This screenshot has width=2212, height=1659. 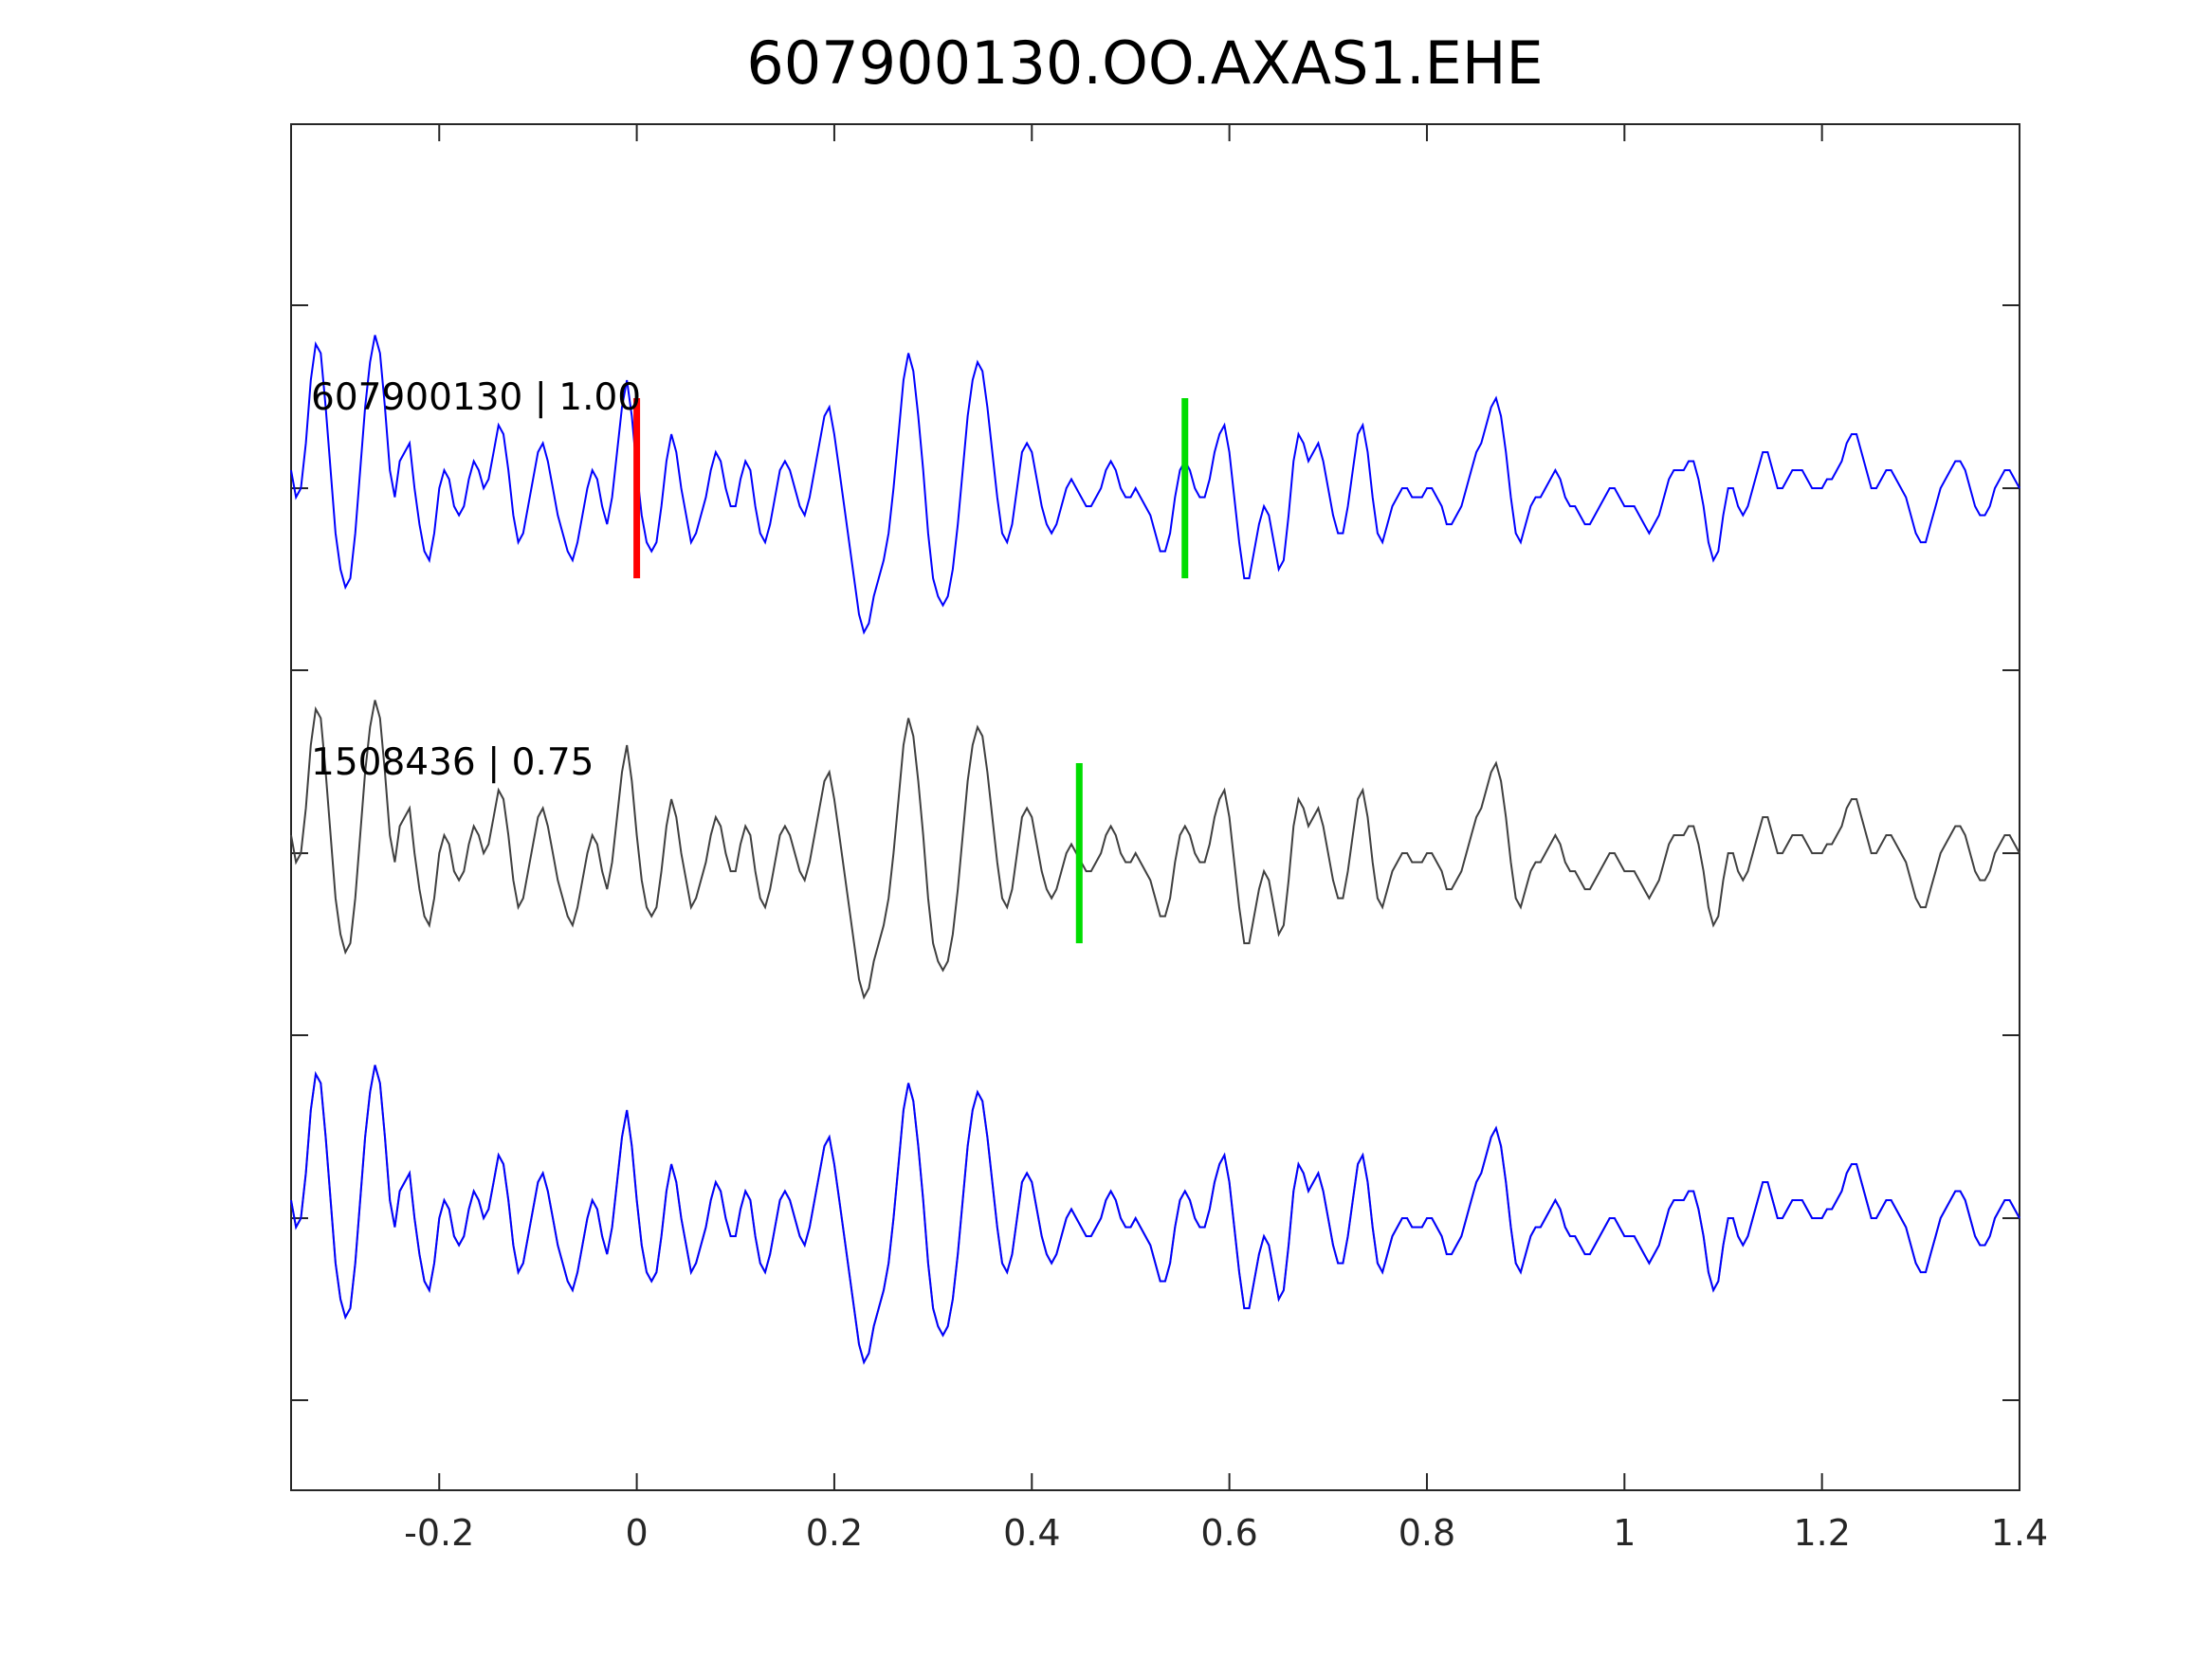 I want to click on x-tick-label: 0.6, so click(x=1228, y=1533).